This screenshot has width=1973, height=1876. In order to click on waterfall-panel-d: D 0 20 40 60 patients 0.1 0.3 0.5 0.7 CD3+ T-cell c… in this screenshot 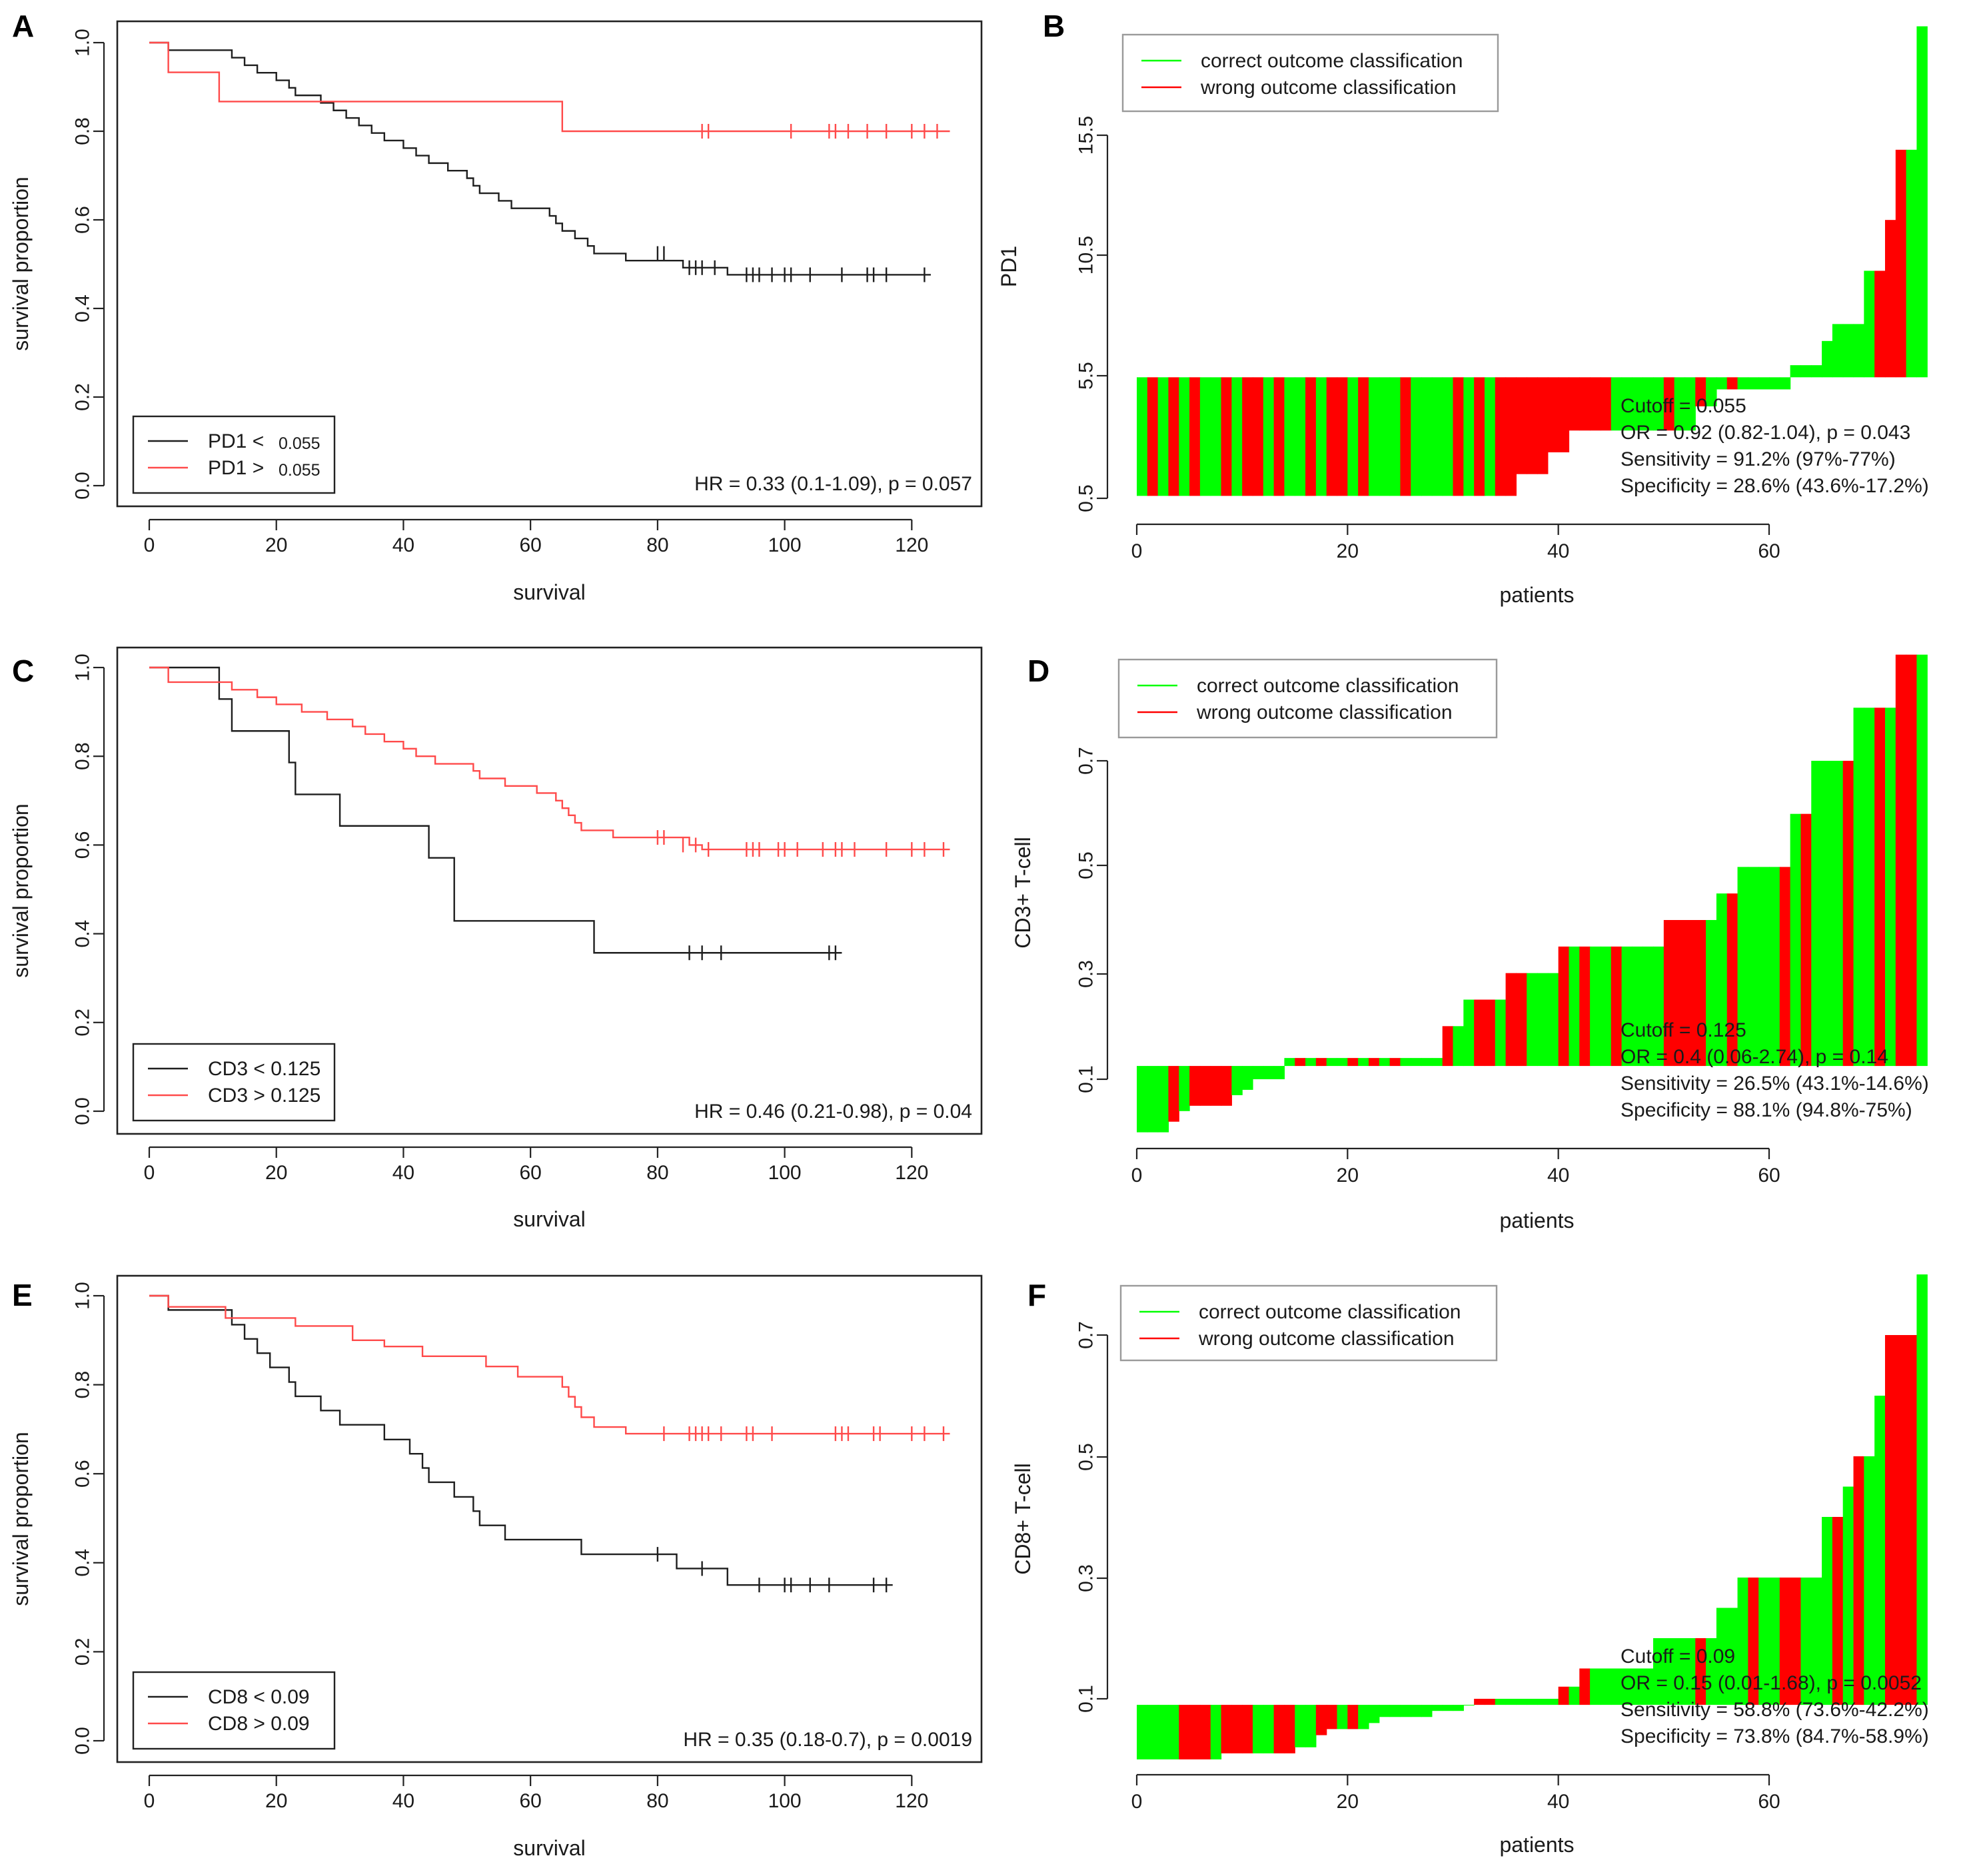, I will do `click(1470, 943)`.